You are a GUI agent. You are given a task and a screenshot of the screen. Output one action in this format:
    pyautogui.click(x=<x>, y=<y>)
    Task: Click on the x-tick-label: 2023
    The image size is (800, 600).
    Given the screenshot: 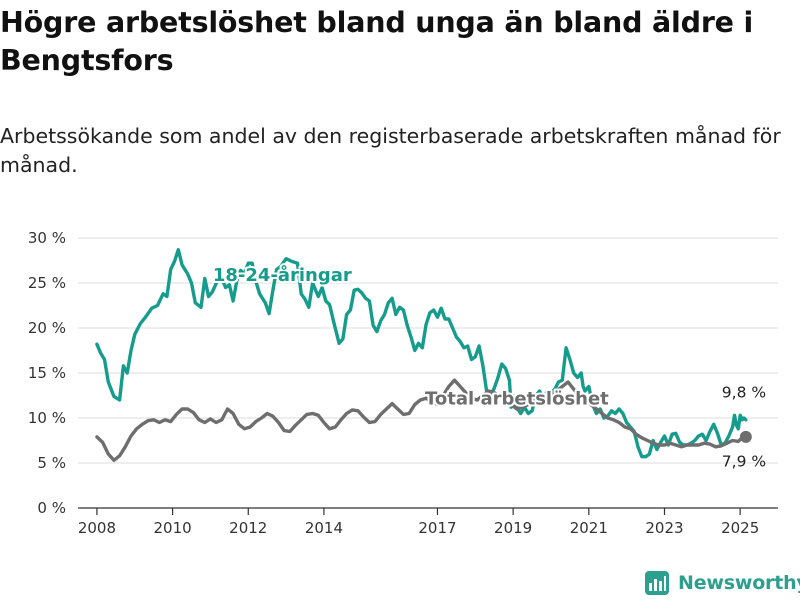 What is the action you would take?
    pyautogui.click(x=664, y=528)
    